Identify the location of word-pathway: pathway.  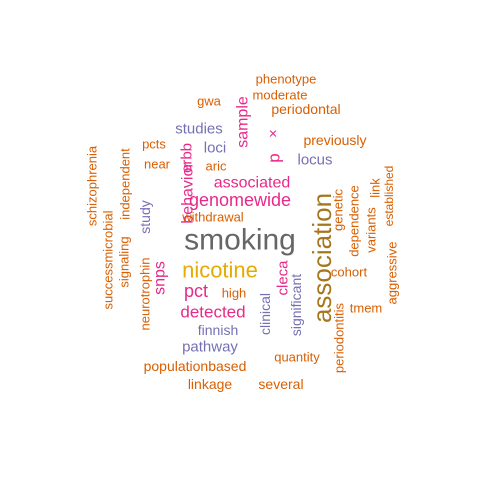
(210, 347).